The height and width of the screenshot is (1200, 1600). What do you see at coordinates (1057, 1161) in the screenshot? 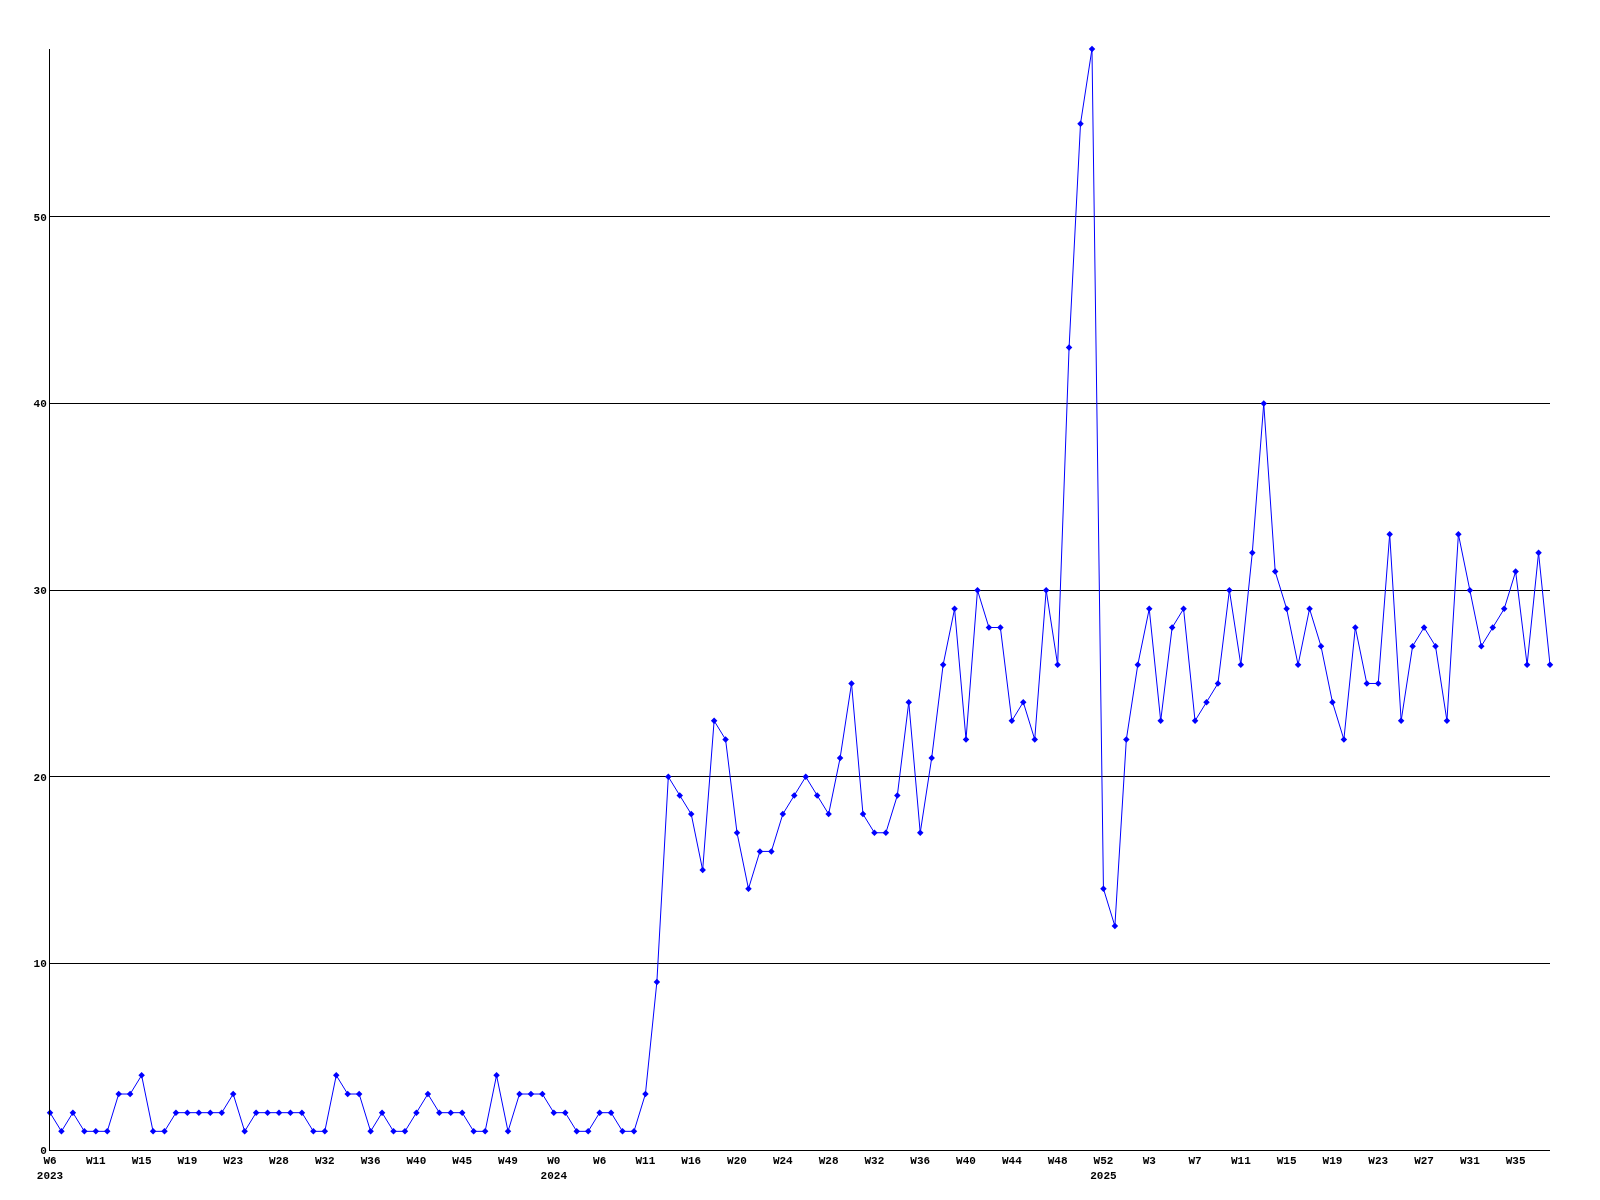
I see `x-tick-label: W48` at bounding box center [1057, 1161].